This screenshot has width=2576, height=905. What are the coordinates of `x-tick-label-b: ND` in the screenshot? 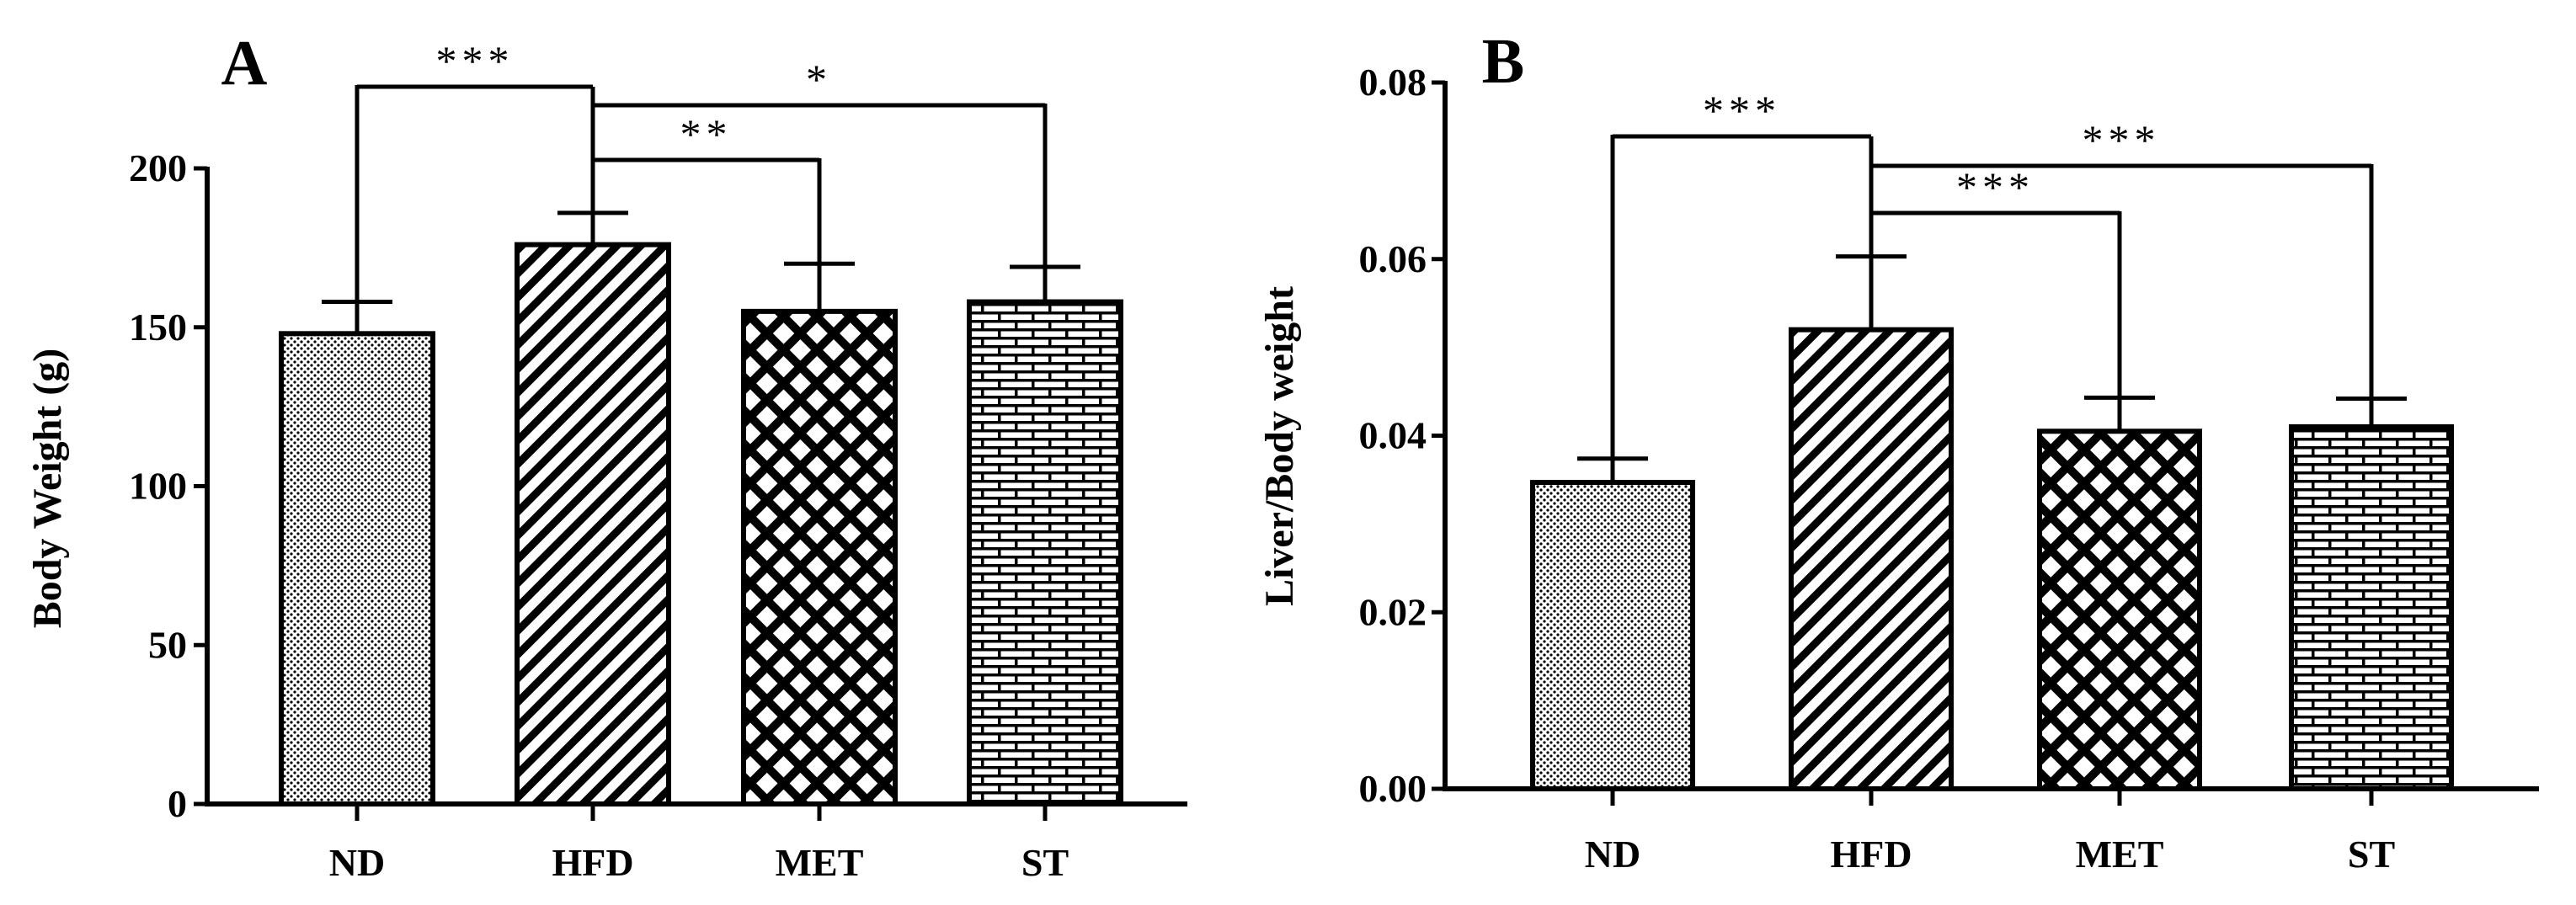 It's located at (1612, 854).